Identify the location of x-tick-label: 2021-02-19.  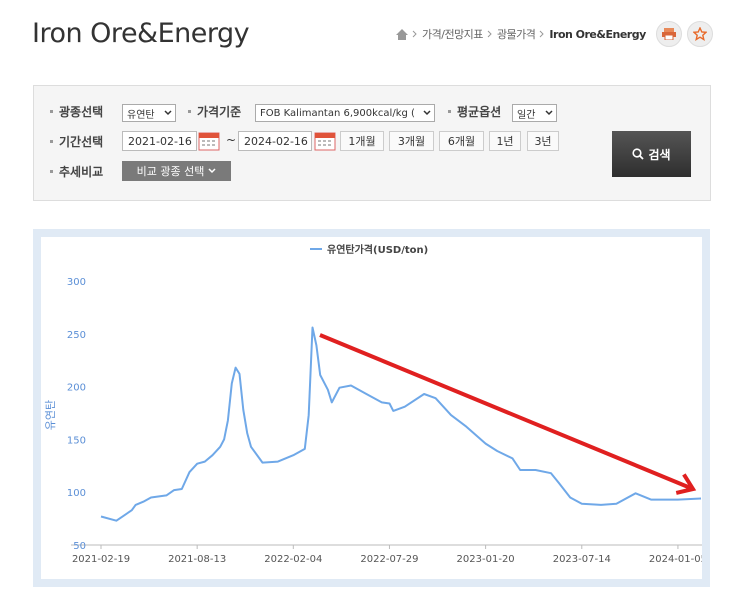
(101, 559).